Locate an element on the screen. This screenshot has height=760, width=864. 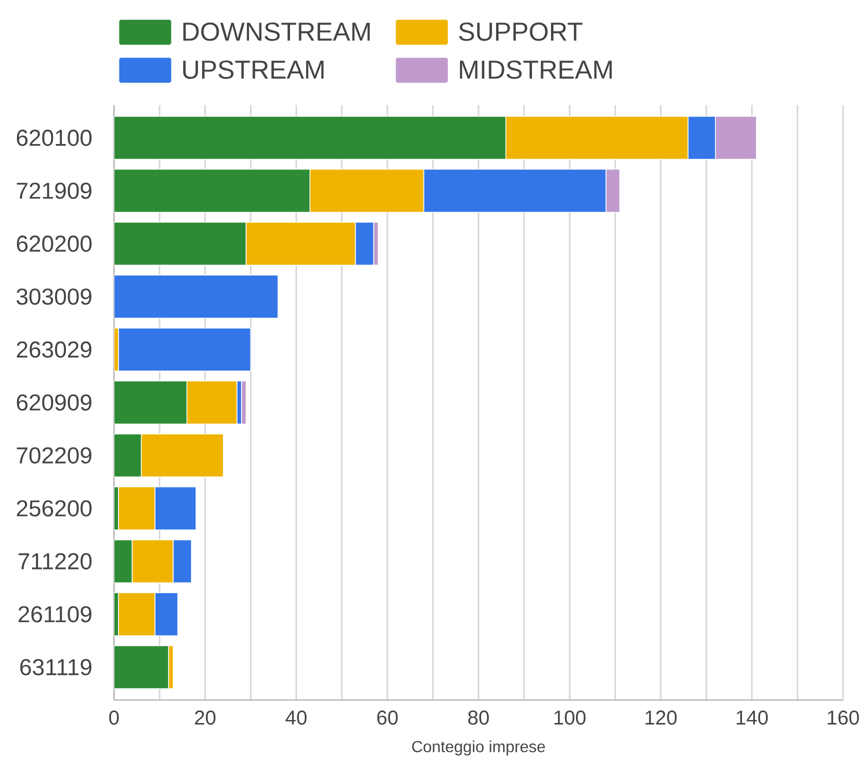
x-tick-label: 20 is located at coordinates (205, 717).